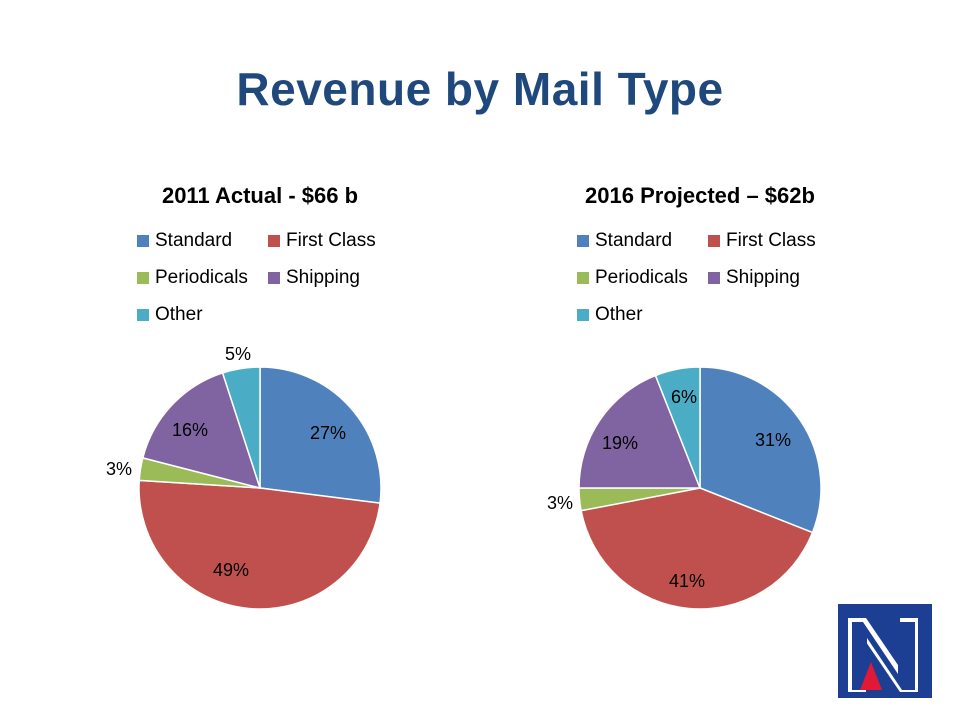  What do you see at coordinates (260, 195) in the screenshot?
I see `chart-title-2011: 2011 Actual - $66 b` at bounding box center [260, 195].